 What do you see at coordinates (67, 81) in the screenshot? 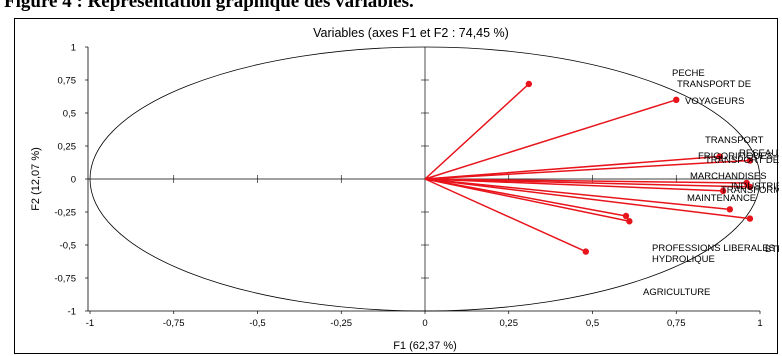
I see `y-tick-label-1: 0,75` at bounding box center [67, 81].